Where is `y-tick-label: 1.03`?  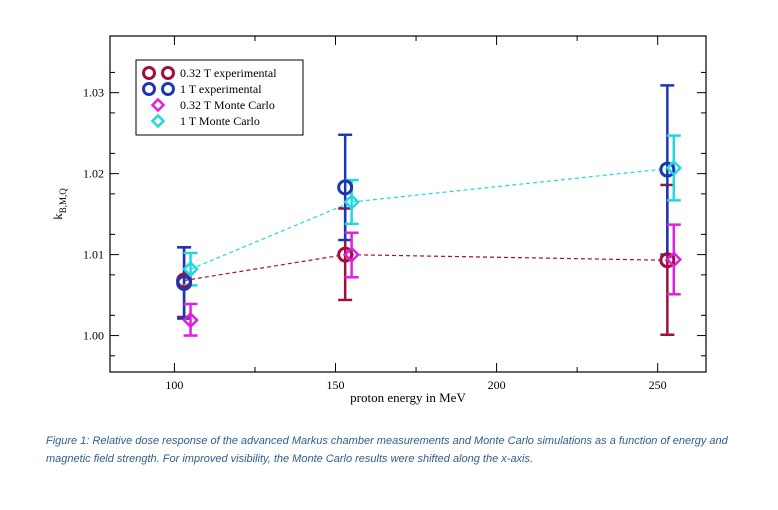 y-tick-label: 1.03 is located at coordinates (93, 93).